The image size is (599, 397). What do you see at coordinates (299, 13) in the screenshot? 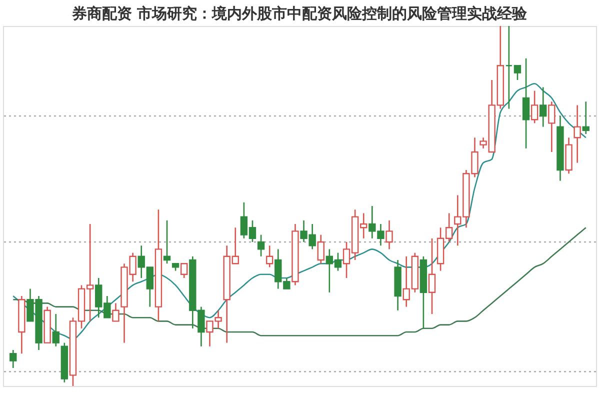
I see `chart-title: 券商配资 市场研究：境内外股市中配资风险控制的风险管理实战经验` at bounding box center [299, 13].